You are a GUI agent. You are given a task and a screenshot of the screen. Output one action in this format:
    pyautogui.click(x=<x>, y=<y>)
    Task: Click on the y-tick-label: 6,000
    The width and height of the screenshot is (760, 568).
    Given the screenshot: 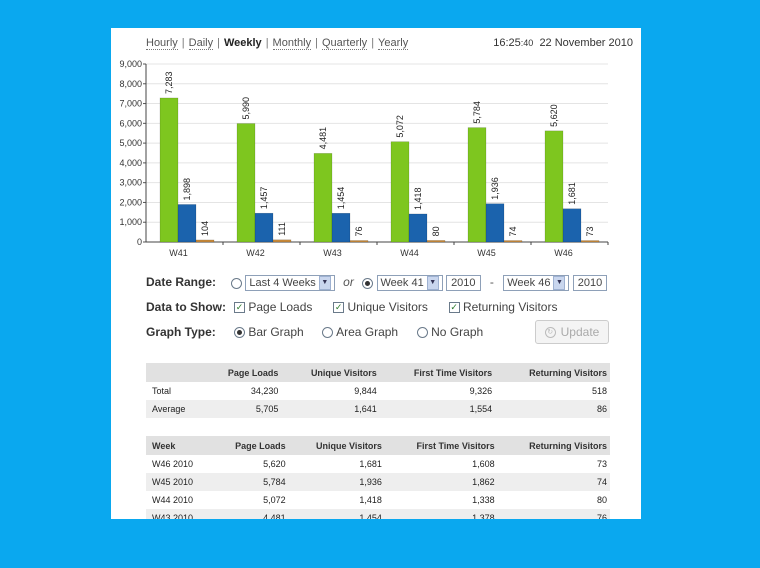 What is the action you would take?
    pyautogui.click(x=130, y=123)
    